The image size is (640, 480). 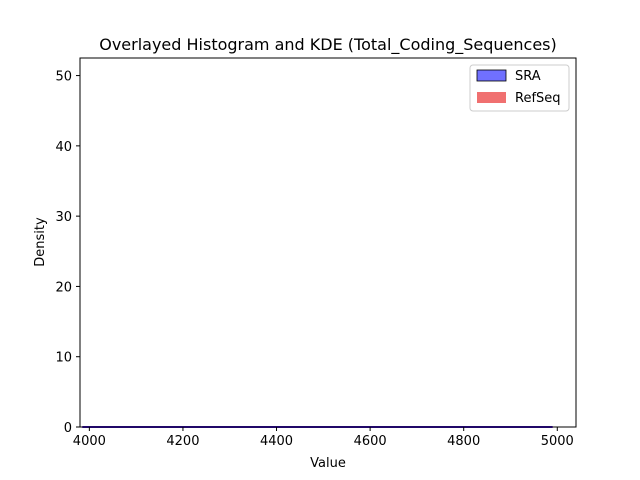 I want to click on x-axis: 4000 4200 4400 4600 4800 5000, so click(x=323, y=438).